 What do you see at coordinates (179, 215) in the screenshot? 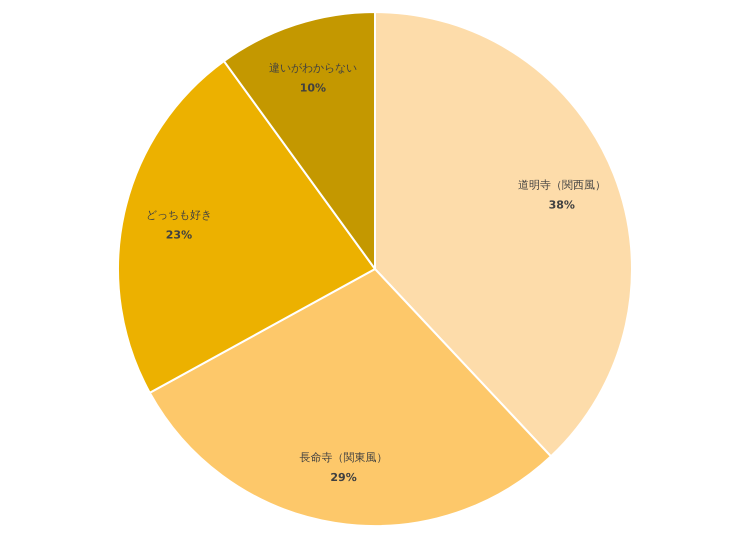
I see `slice-label: どっちも好き` at bounding box center [179, 215].